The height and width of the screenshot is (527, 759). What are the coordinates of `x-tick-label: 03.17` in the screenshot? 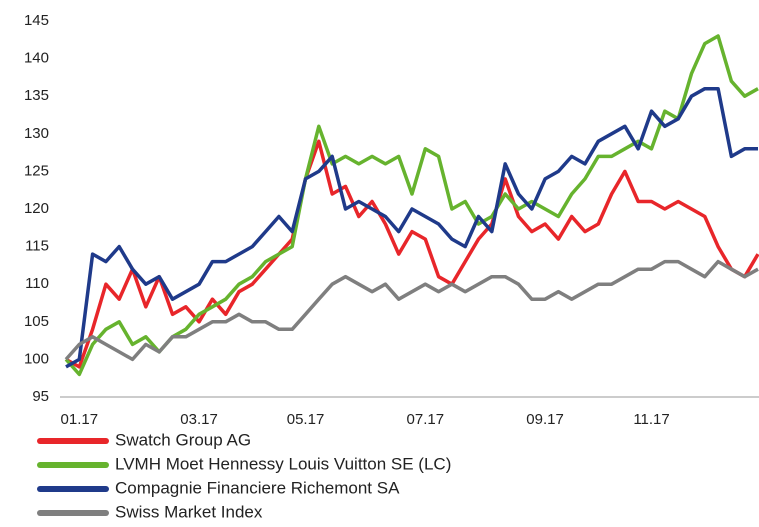 It's located at (199, 419).